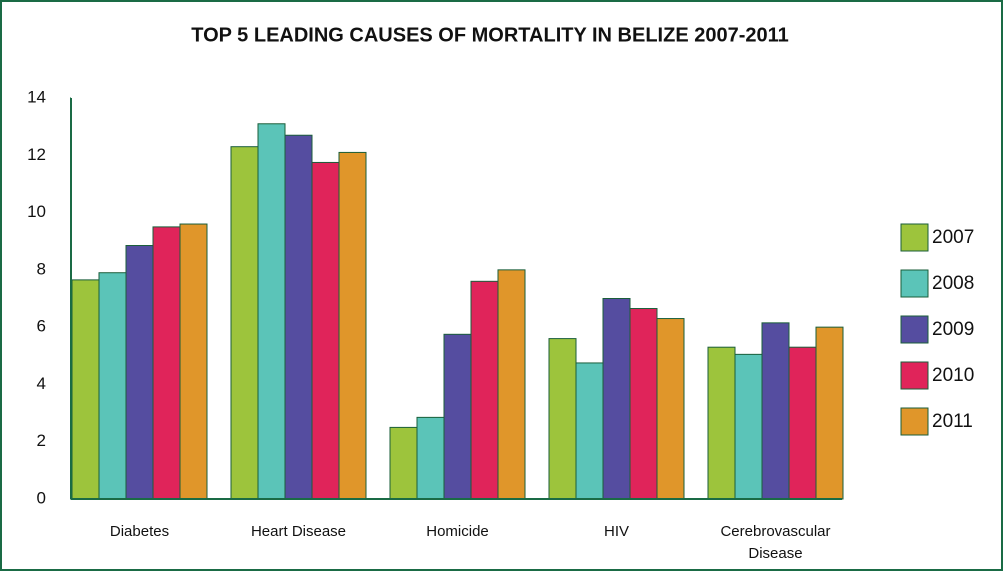  Describe the element at coordinates (953, 375) in the screenshot. I see `legend-label: 2010` at that location.